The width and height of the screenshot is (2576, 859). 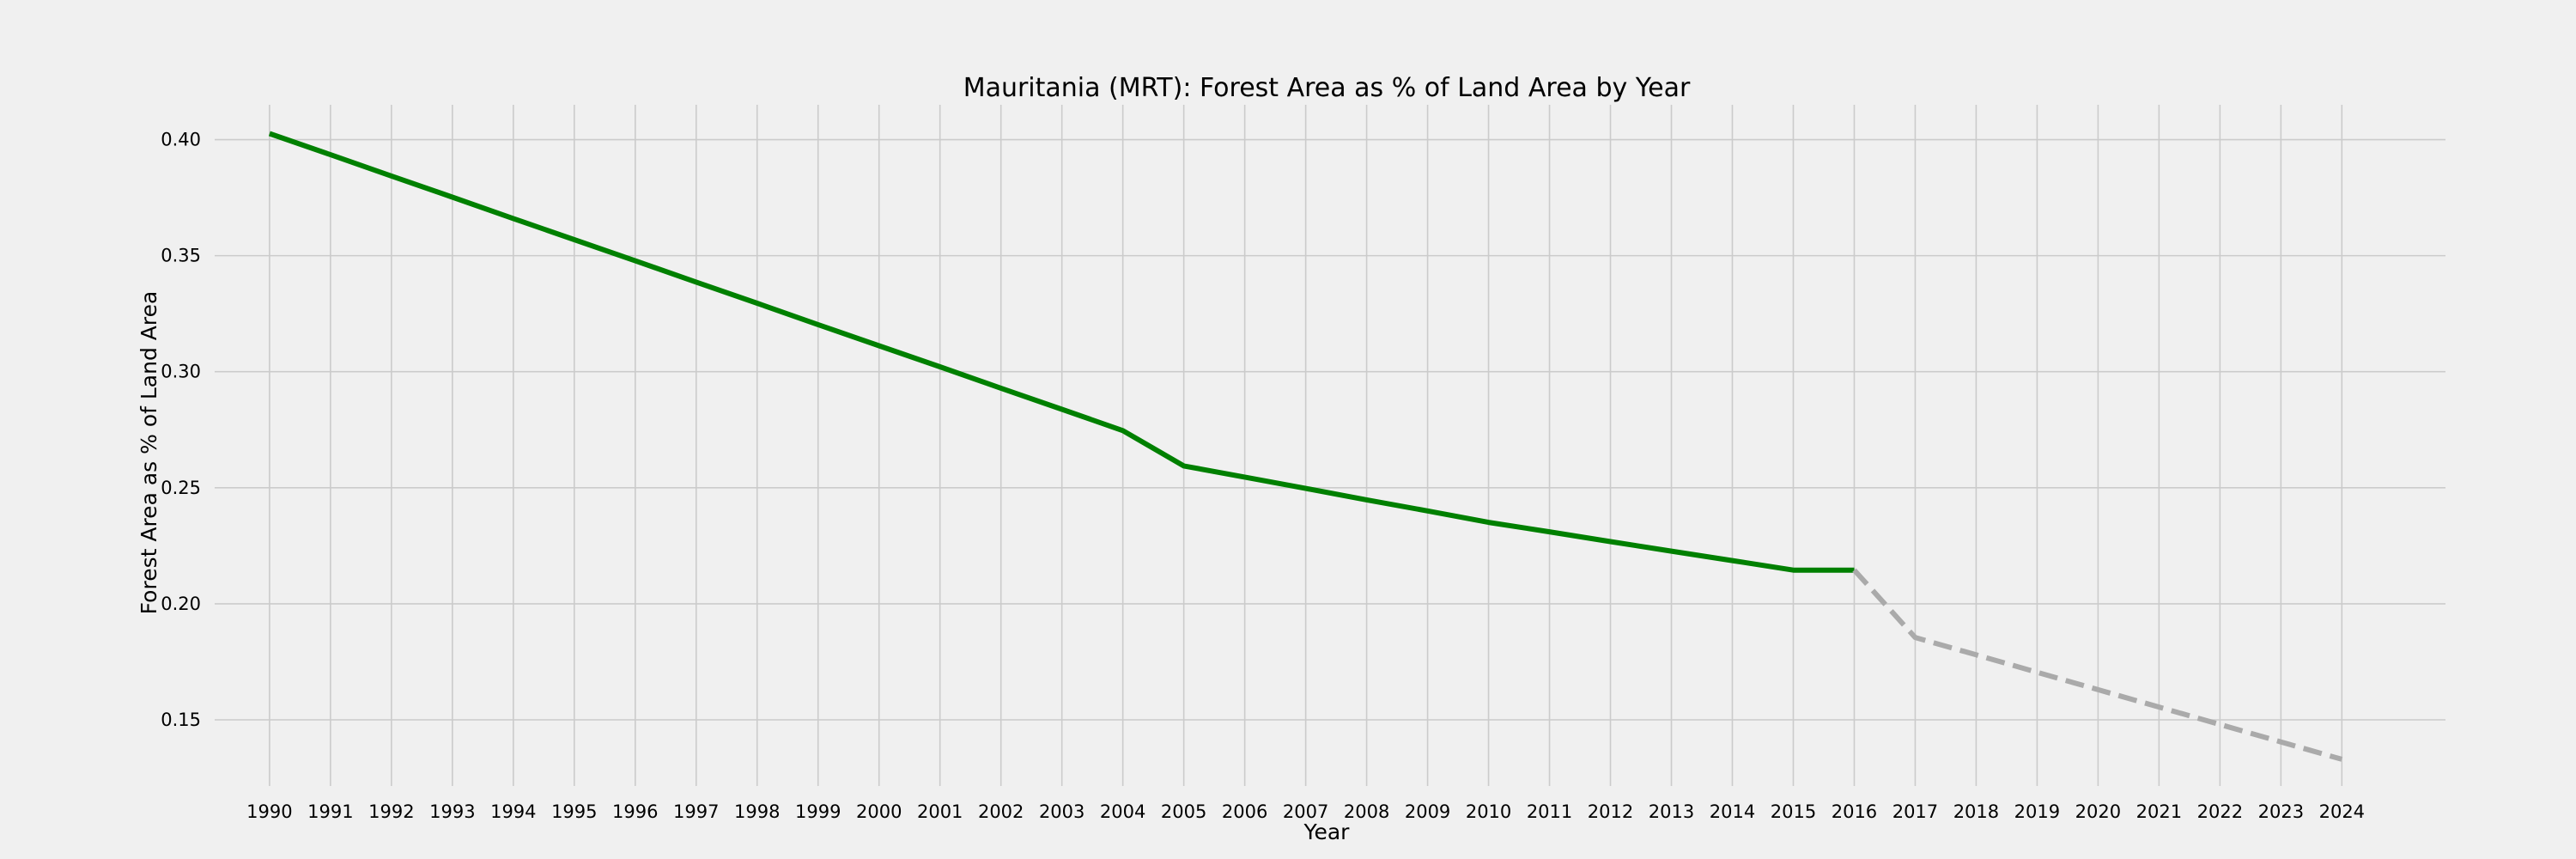 I want to click on x-tick-label: 2002, so click(x=1001, y=811).